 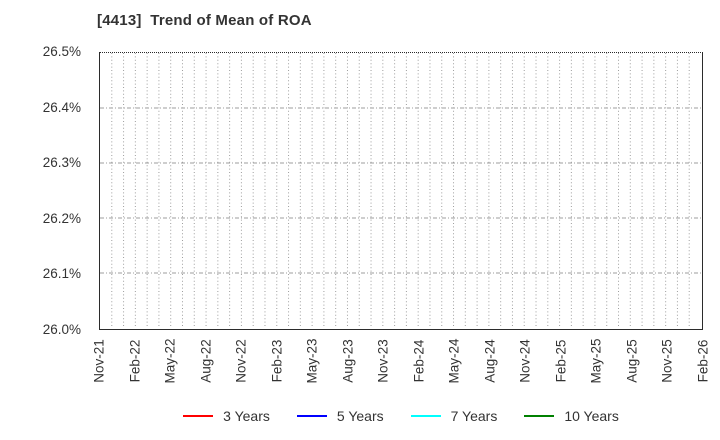 What do you see at coordinates (348, 361) in the screenshot?
I see `x-tick-label: Aug-23` at bounding box center [348, 361].